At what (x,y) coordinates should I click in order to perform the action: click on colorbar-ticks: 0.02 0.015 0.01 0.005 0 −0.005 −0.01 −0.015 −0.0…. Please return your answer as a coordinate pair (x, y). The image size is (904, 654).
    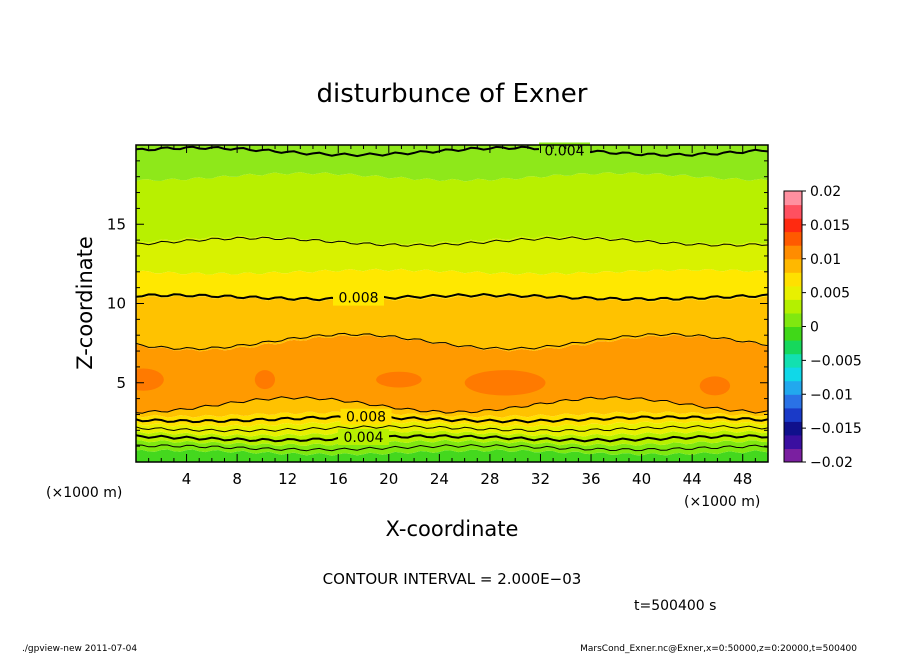
    Looking at the image, I should click on (832, 327).